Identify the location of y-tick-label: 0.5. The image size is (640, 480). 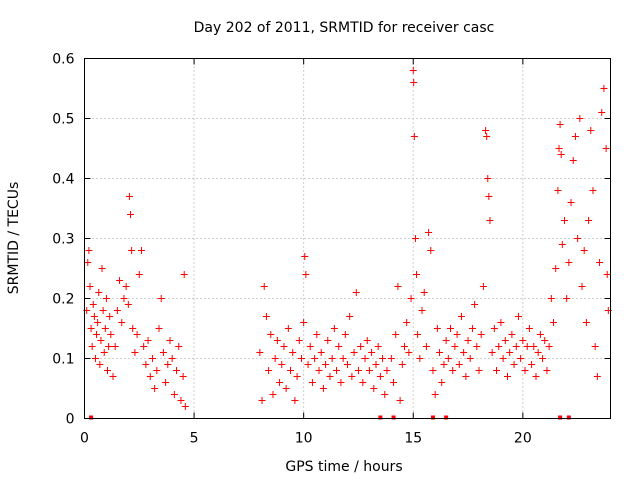
(63, 120).